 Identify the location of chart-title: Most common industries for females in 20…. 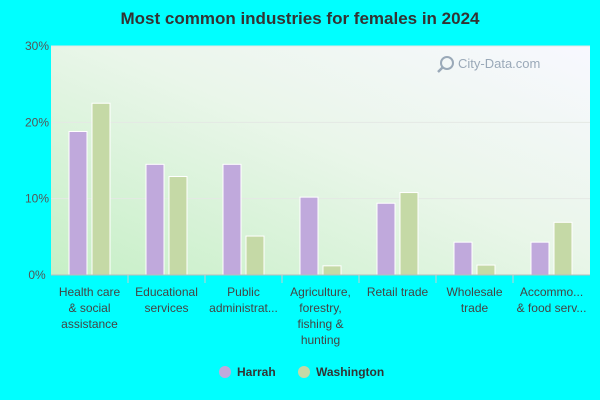
(301, 18).